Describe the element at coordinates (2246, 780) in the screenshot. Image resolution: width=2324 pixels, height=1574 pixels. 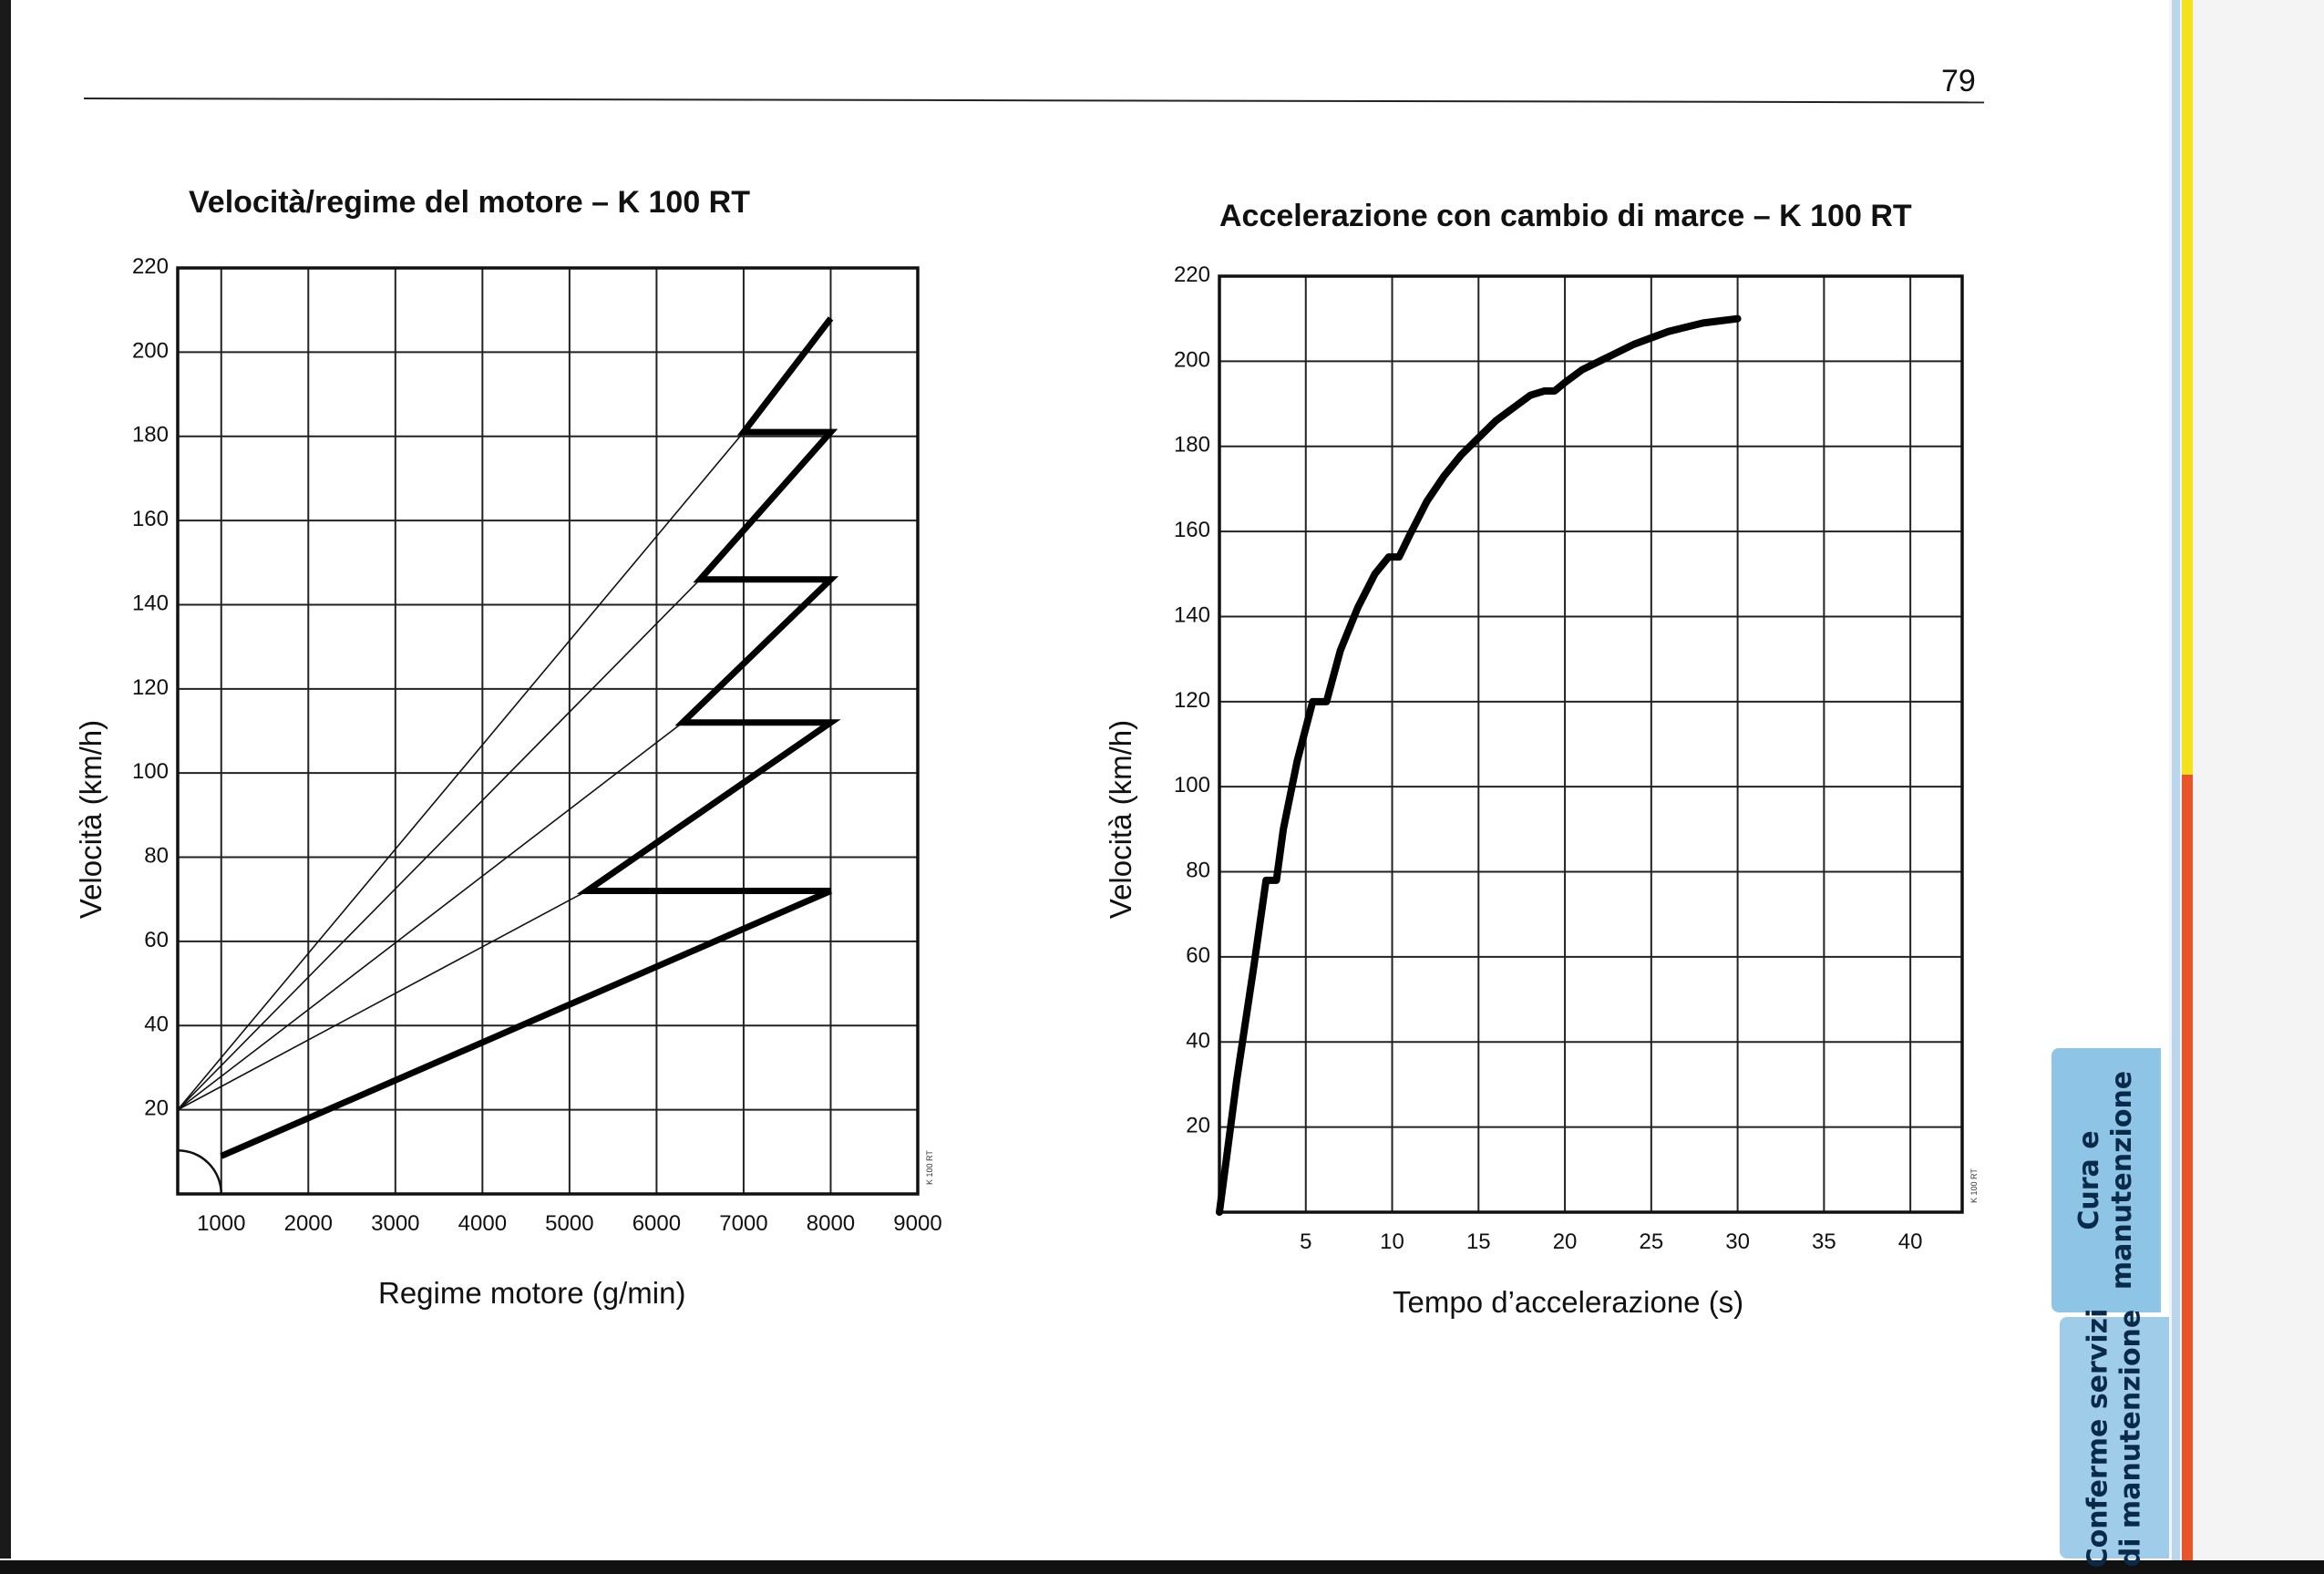
I see `page-edge` at that location.